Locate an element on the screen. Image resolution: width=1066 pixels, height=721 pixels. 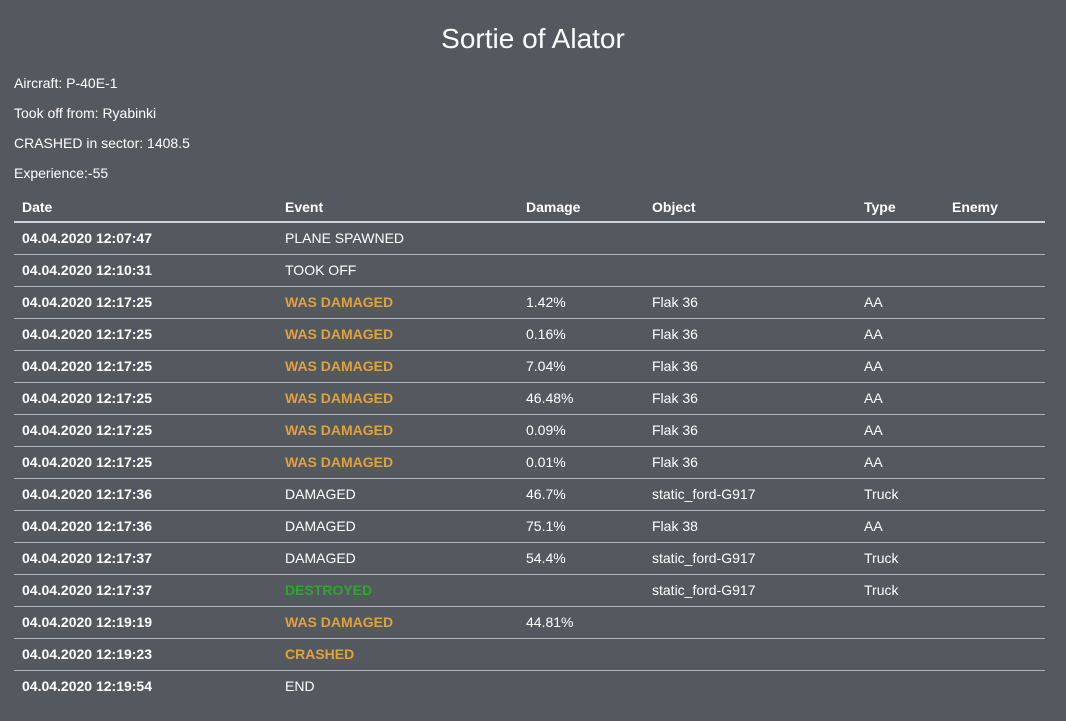
table-row: 04.04.2020 12:19:19 WAS DAMAGED 44.81% is located at coordinates (529, 622).